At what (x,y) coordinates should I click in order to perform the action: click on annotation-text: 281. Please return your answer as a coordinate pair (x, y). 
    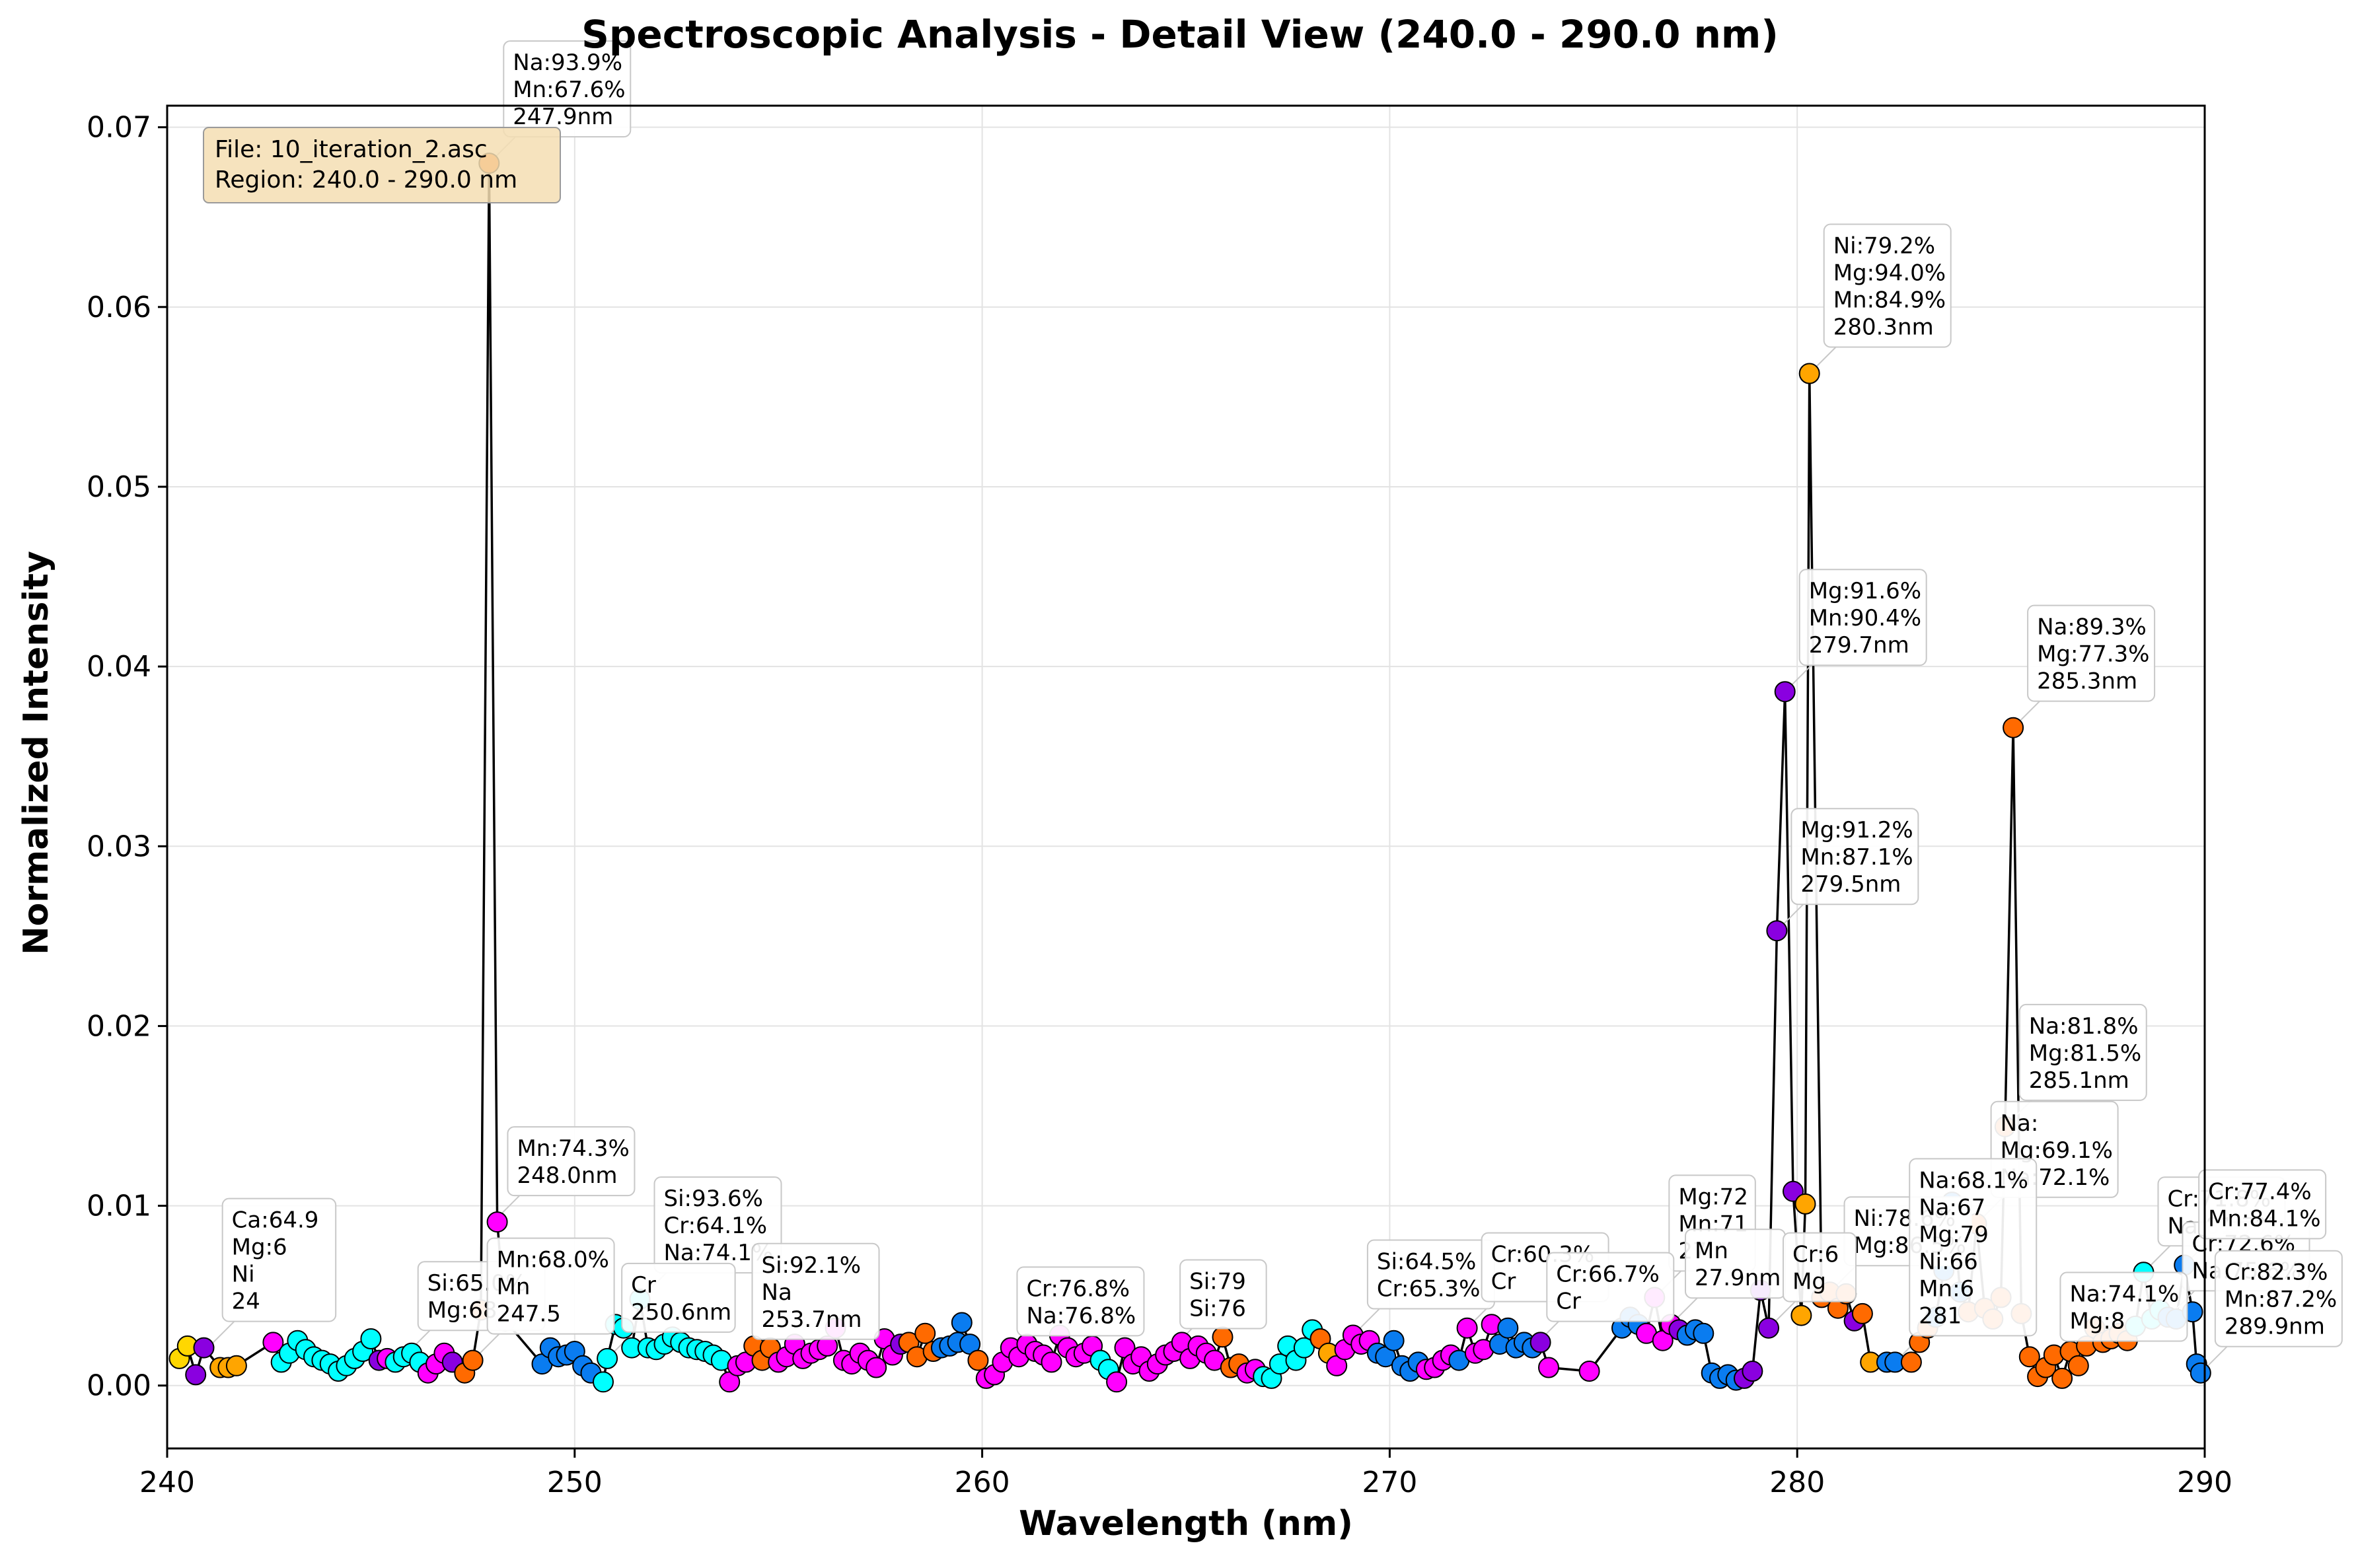
    Looking at the image, I should click on (1940, 1315).